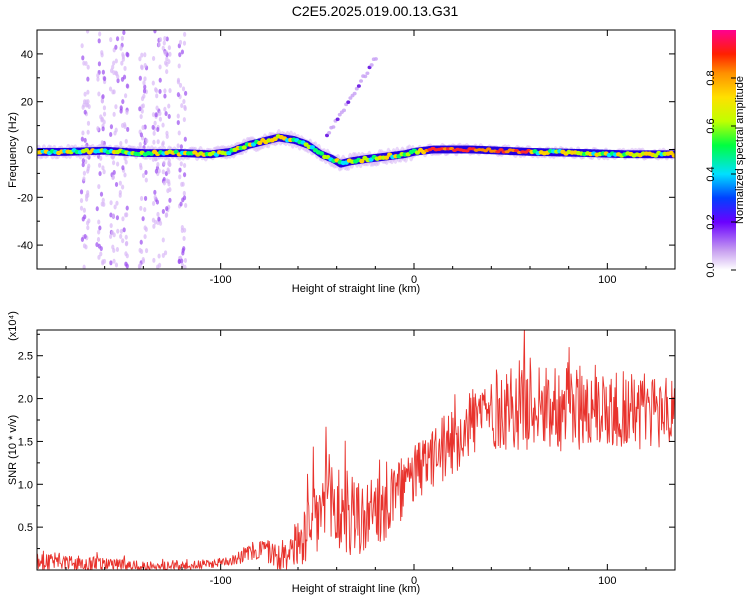 Image resolution: width=750 pixels, height=600 pixels. Describe the element at coordinates (13, 326) in the screenshot. I see `snr-scale-label: (x10⁴)` at that location.